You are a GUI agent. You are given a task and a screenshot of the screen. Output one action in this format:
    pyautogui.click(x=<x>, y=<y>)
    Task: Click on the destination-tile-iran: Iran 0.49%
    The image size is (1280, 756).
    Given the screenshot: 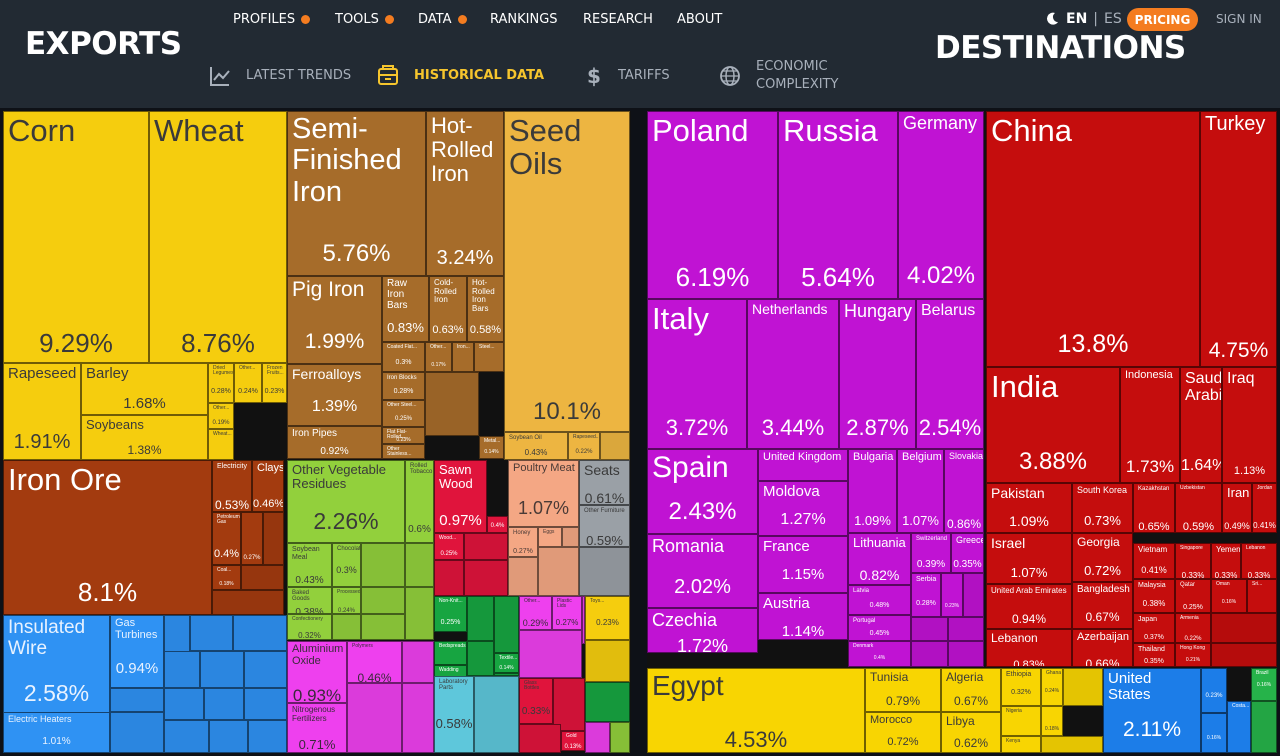 What is the action you would take?
    pyautogui.click(x=1237, y=508)
    